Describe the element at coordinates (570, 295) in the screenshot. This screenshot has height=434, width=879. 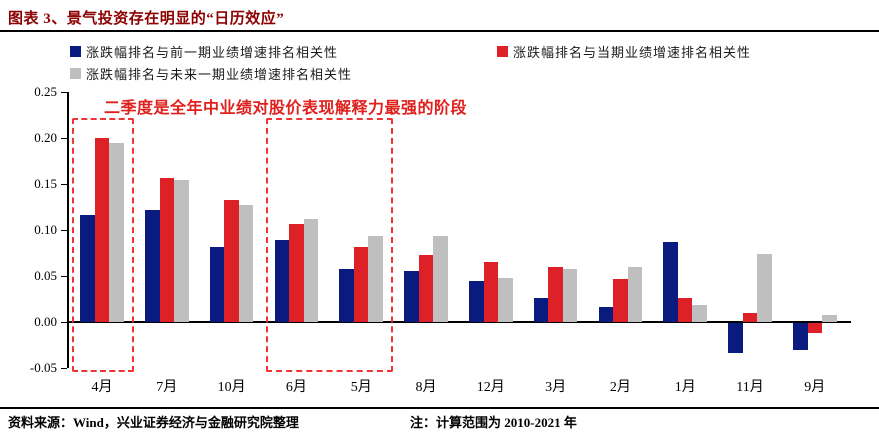
I see `bar-3月-series2` at that location.